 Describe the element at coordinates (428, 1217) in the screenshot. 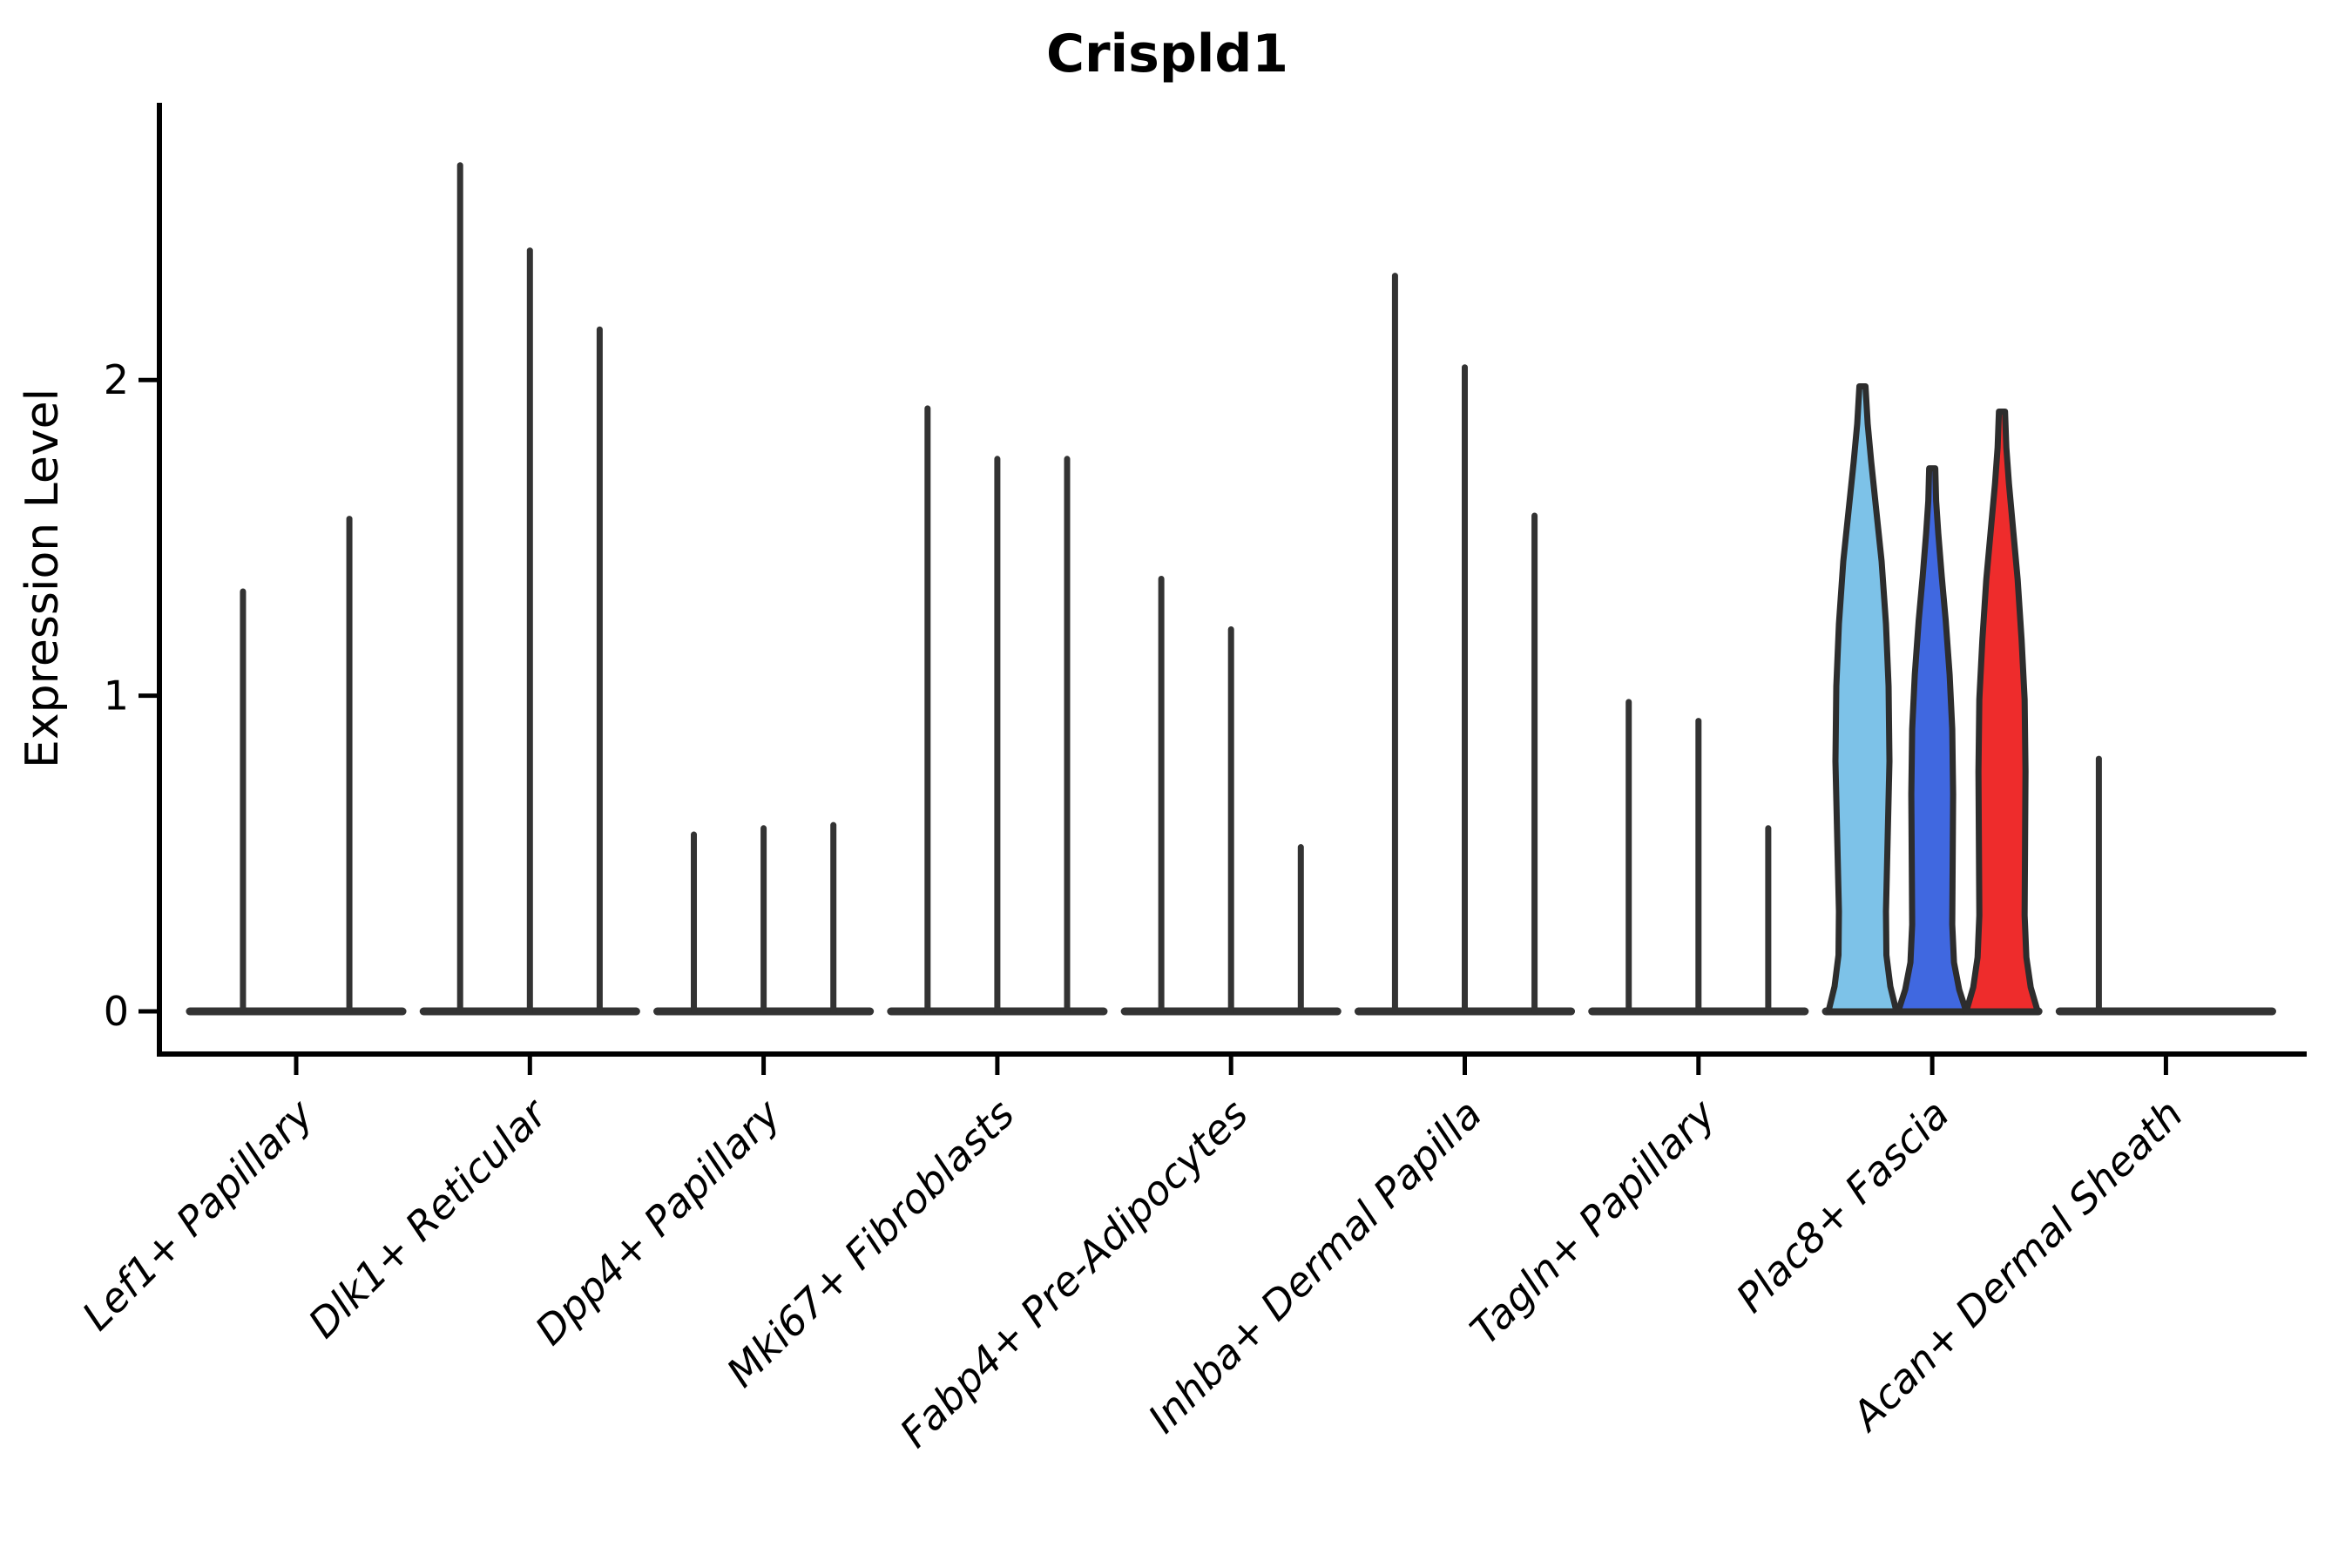

I see `x-tick-label-2: Dlk1+ Reticular` at that location.